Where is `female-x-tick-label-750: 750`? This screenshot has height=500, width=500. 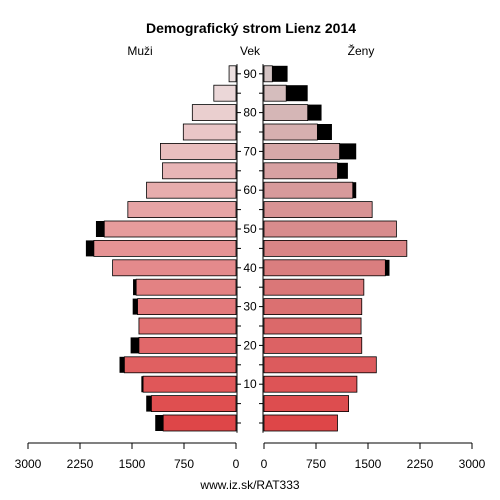 female-x-tick-label-750: 750 is located at coordinates (316, 464).